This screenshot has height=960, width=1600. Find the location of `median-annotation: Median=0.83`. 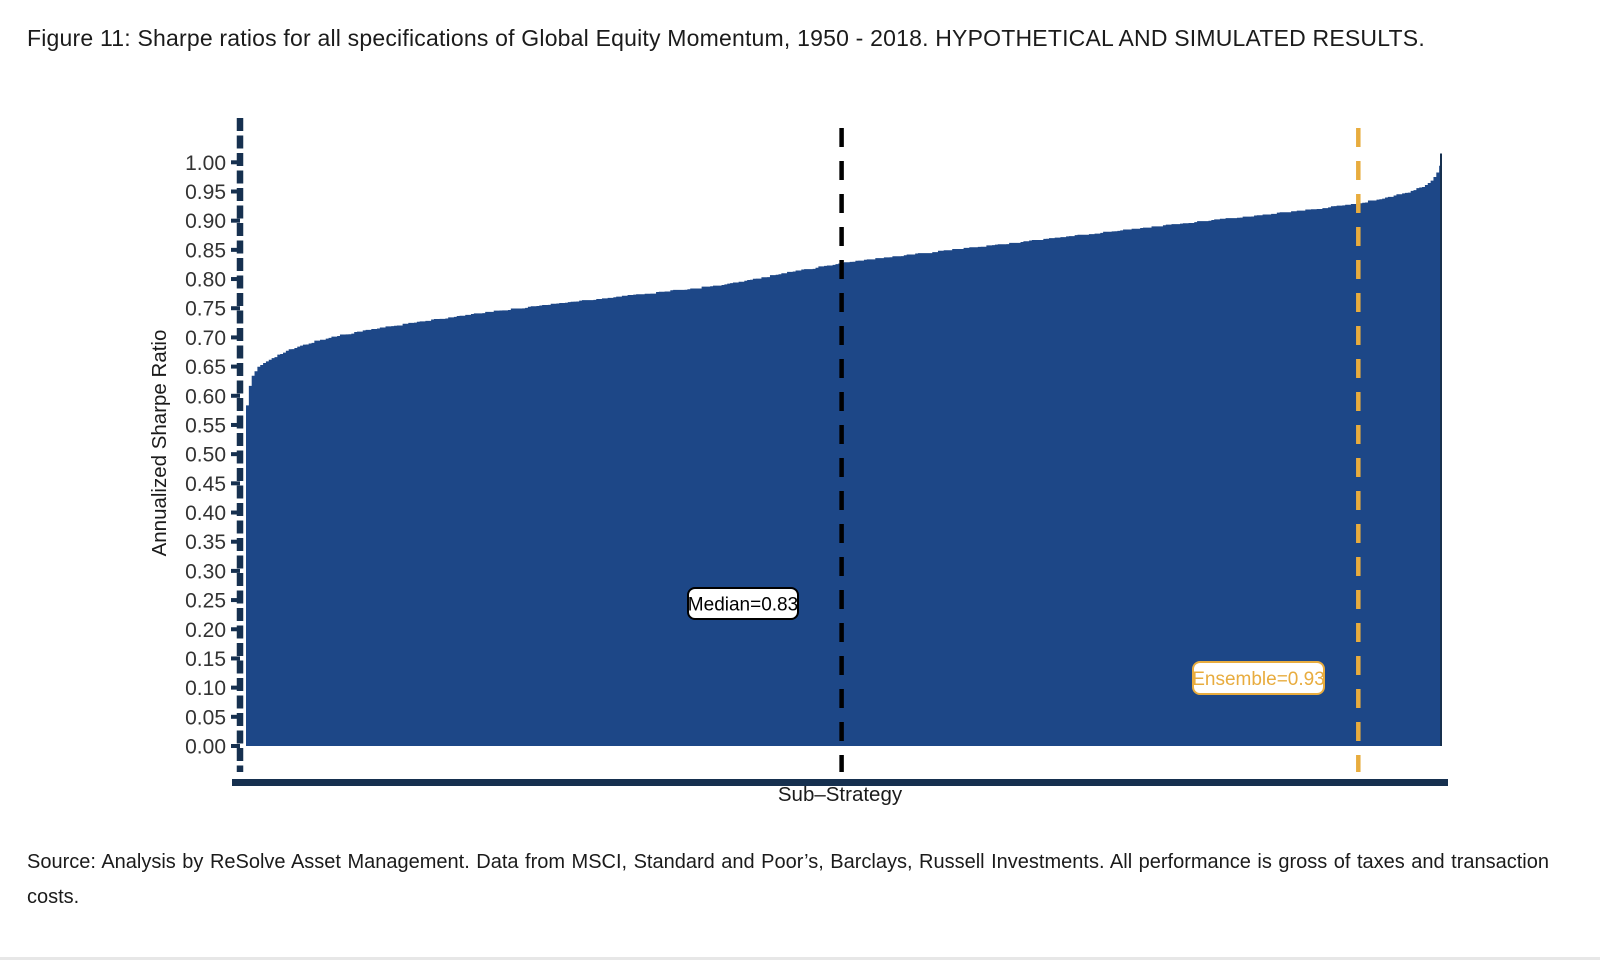

median-annotation: Median=0.83 is located at coordinates (743, 603).